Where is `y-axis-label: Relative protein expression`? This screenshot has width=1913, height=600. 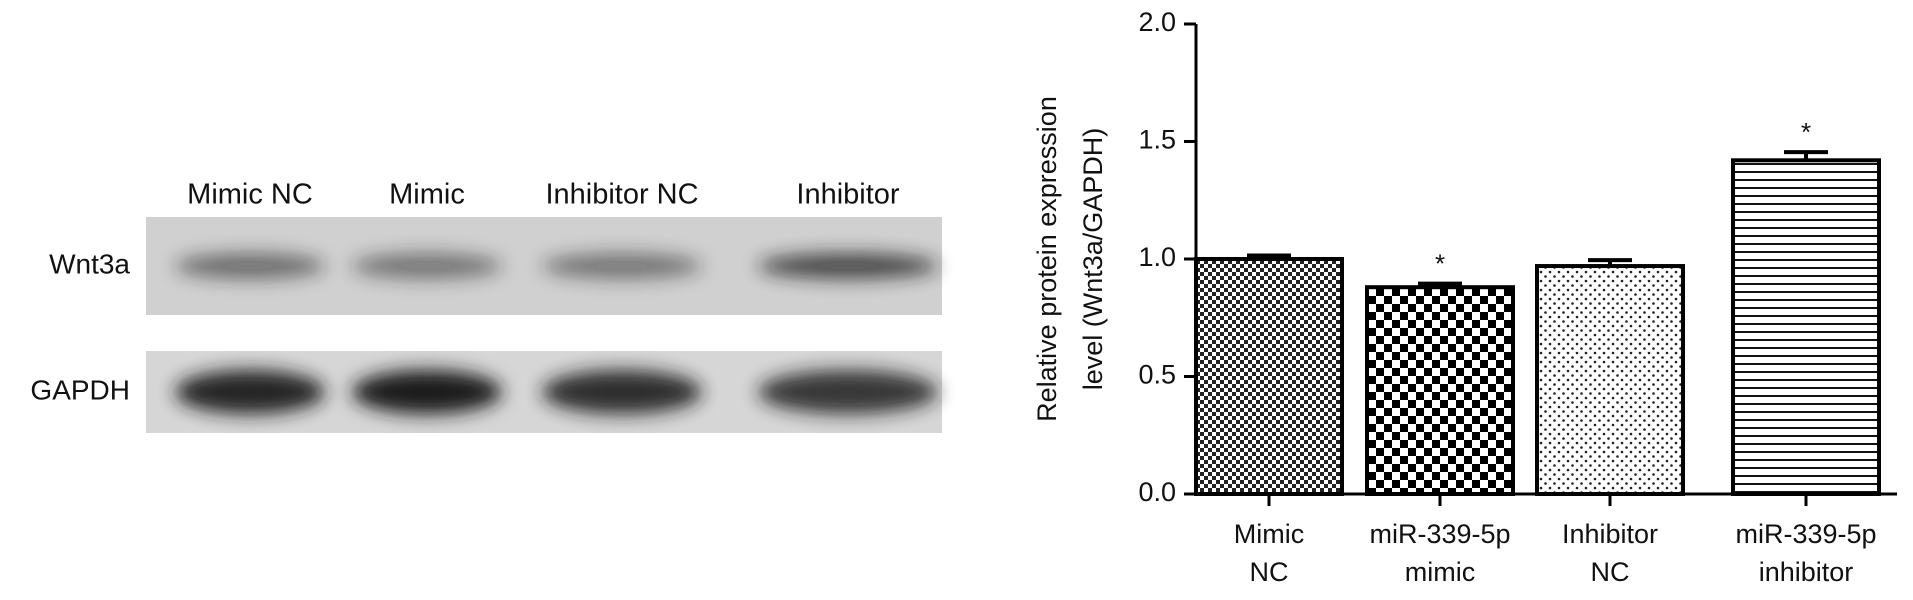 y-axis-label: Relative protein expression is located at coordinates (1047, 259).